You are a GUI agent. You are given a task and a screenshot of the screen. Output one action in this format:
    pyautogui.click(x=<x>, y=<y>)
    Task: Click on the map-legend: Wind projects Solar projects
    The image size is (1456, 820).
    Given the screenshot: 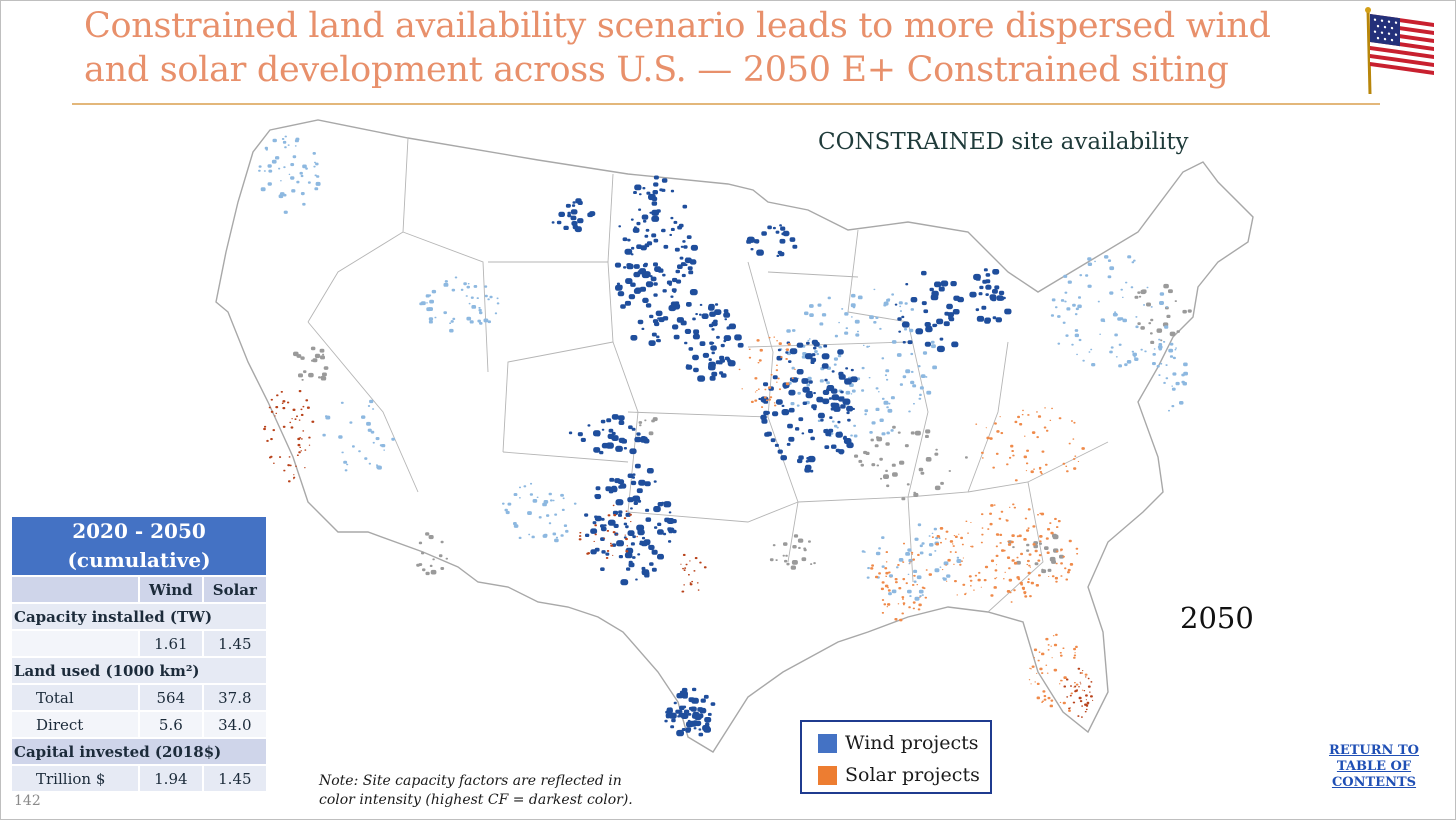 What is the action you would take?
    pyautogui.click(x=896, y=757)
    